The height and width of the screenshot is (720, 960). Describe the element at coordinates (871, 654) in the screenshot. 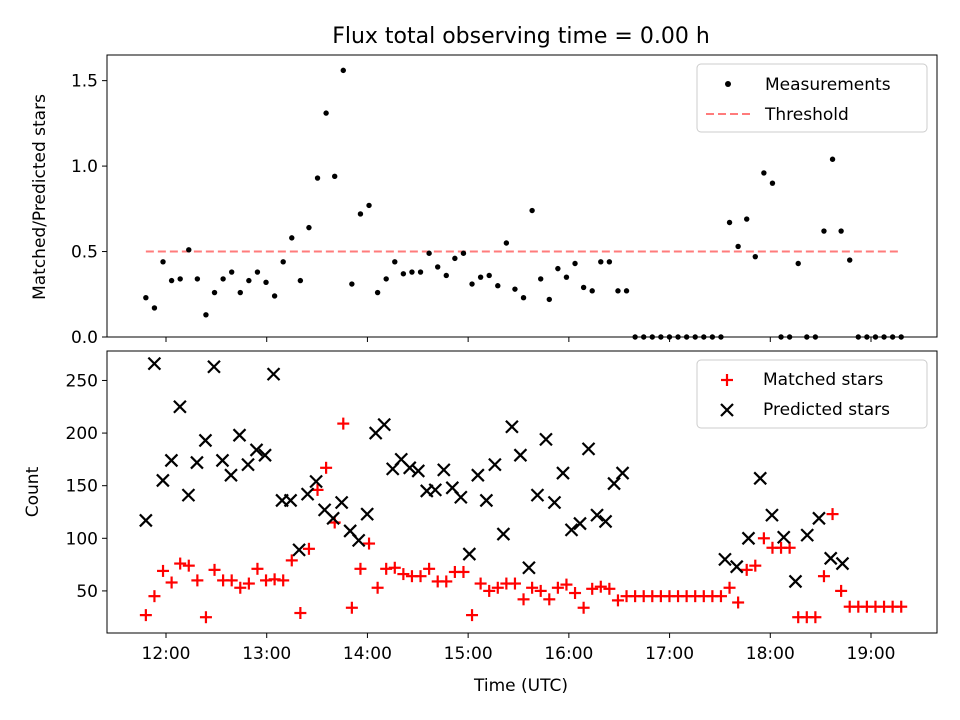

I see `x-tick-label: 19:00` at that location.